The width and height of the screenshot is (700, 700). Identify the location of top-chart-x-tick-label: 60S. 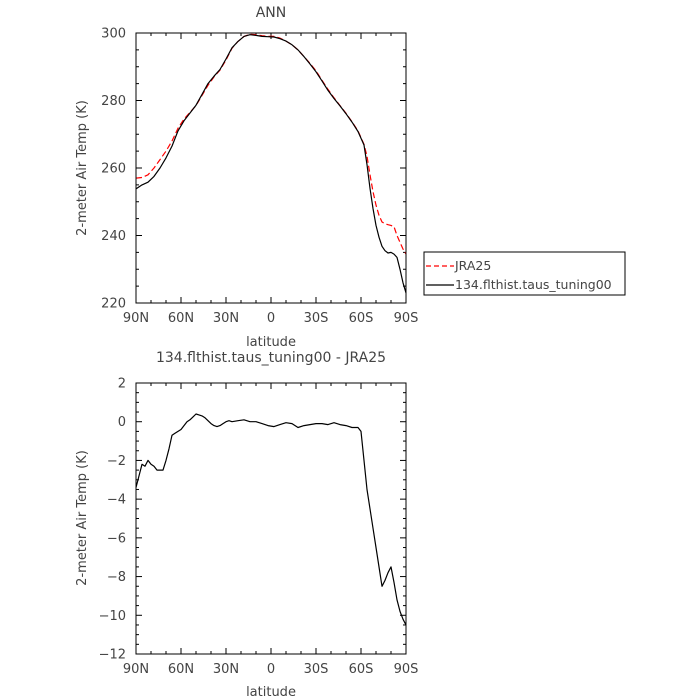
(361, 318).